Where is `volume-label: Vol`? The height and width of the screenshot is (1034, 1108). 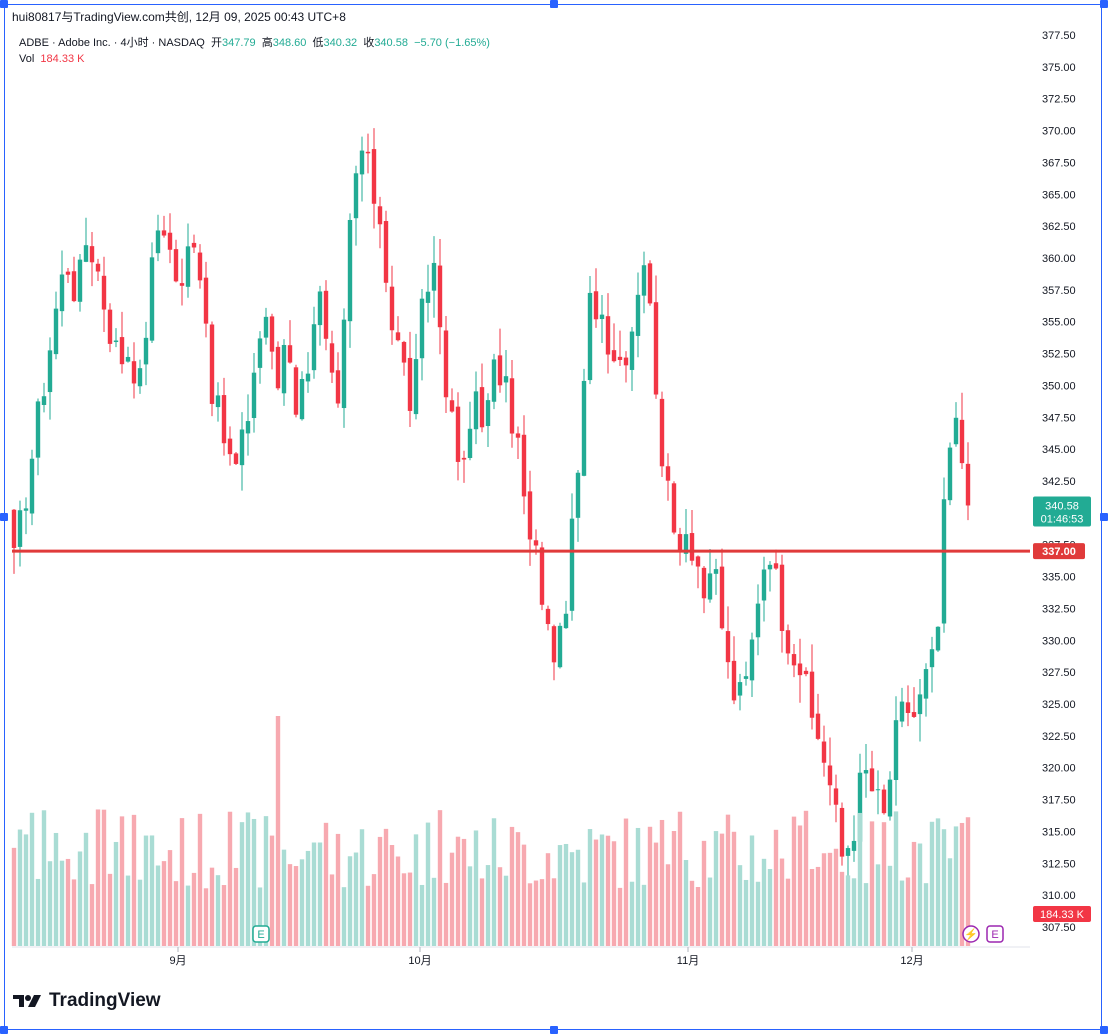 volume-label: Vol is located at coordinates (27, 59).